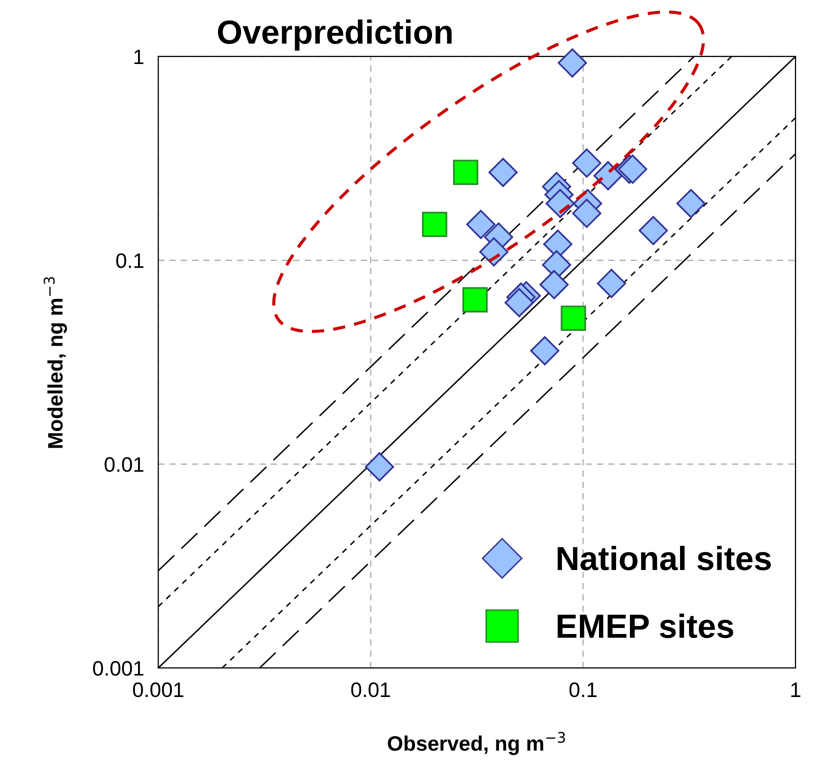 The image size is (833, 779). What do you see at coordinates (476, 744) in the screenshot?
I see `x-axis-title: Observed, ng m$^{−3}$` at bounding box center [476, 744].